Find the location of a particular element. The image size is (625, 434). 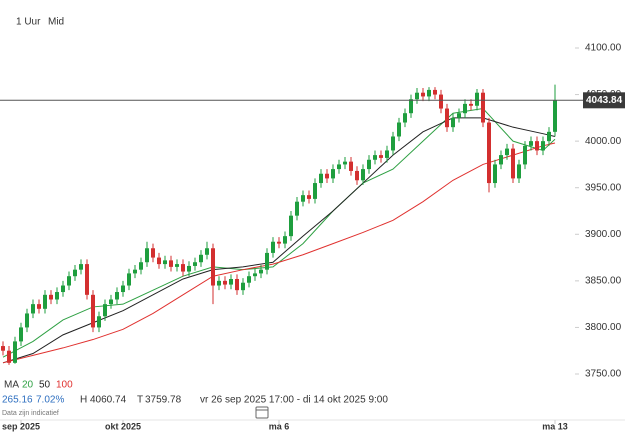

calendar-icon is located at coordinates (262, 412).